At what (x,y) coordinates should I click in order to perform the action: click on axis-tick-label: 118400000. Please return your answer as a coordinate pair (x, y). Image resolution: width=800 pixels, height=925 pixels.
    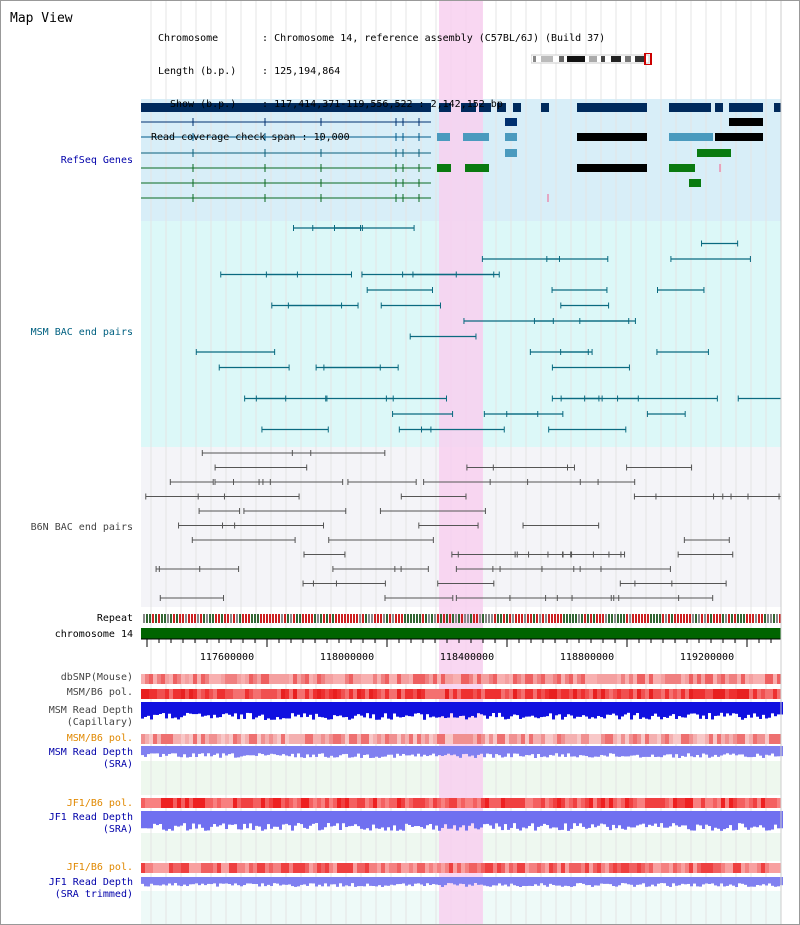
    Looking at the image, I should click on (467, 657).